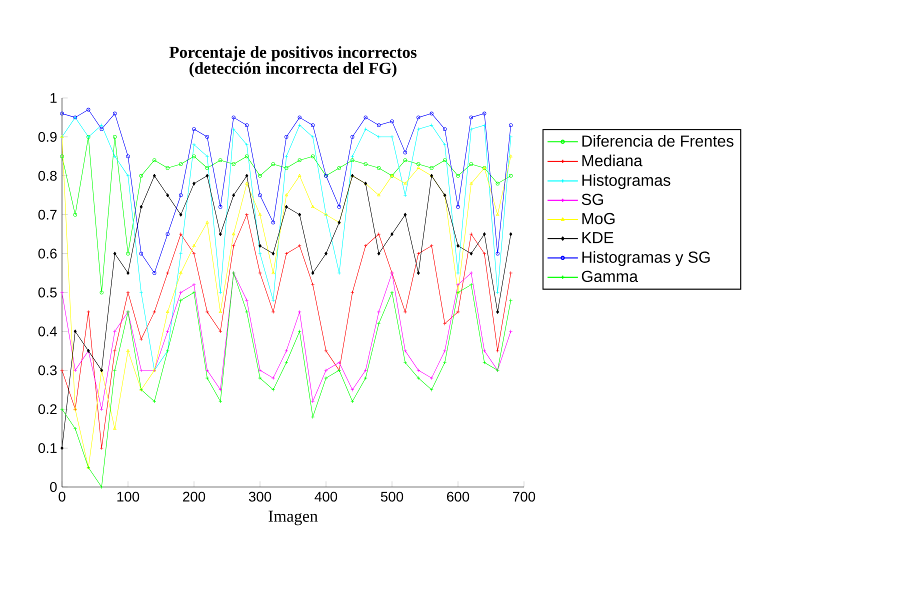  What do you see at coordinates (646, 258) in the screenshot?
I see `legend-label: Histogramas y SG` at bounding box center [646, 258].